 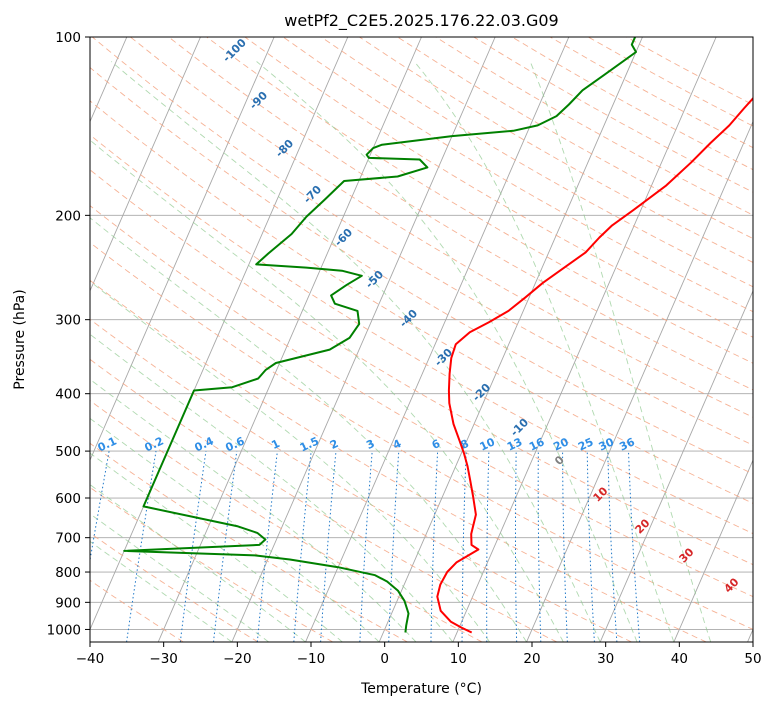 What do you see at coordinates (397, 444) in the screenshot?
I see `mixing-ratio-label: 4` at bounding box center [397, 444].